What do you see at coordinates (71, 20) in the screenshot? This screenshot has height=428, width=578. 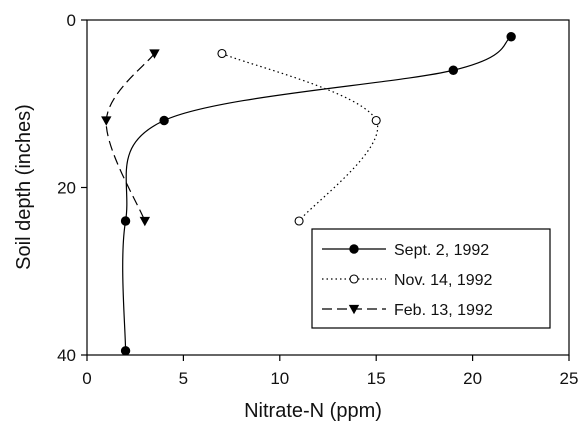 I see `y-tick-label: 0` at bounding box center [71, 20].